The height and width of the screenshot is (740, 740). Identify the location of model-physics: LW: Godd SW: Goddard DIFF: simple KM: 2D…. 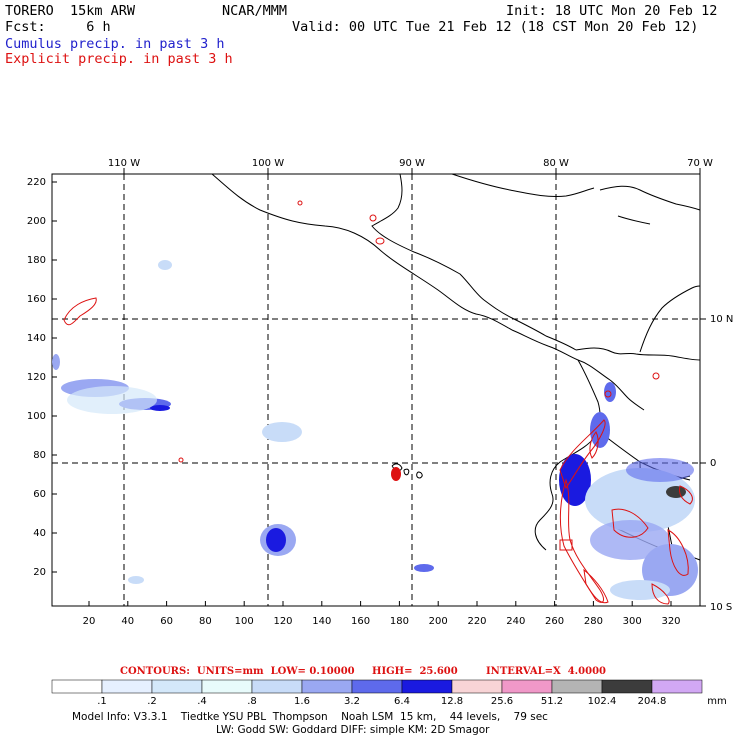
(353, 730).